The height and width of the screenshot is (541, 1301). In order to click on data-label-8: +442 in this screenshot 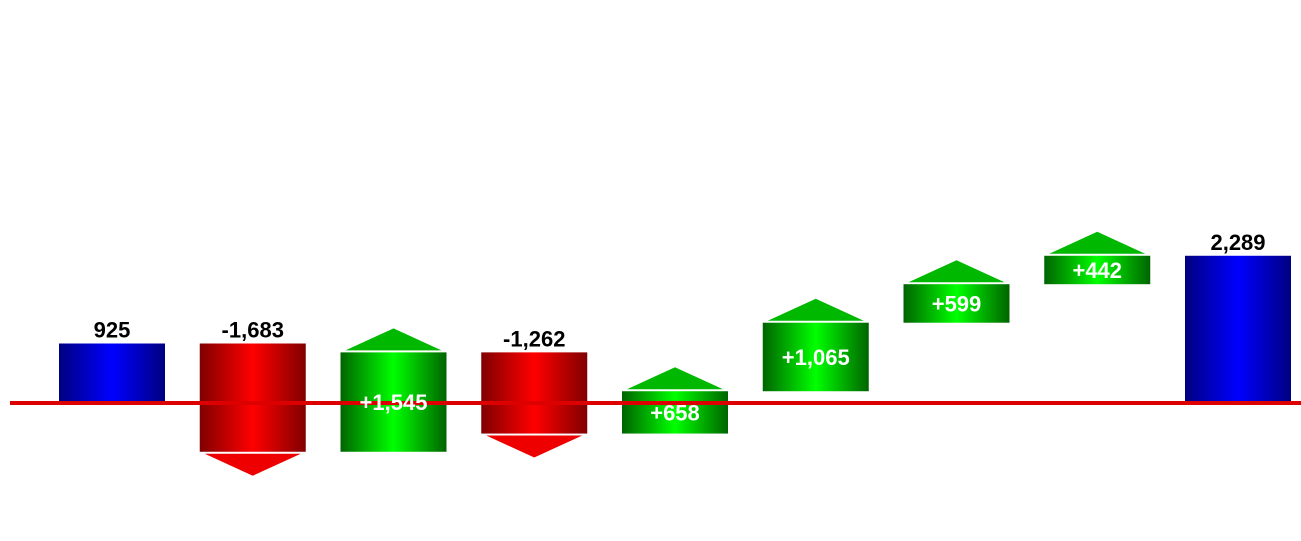, I will do `click(1097, 270)`.